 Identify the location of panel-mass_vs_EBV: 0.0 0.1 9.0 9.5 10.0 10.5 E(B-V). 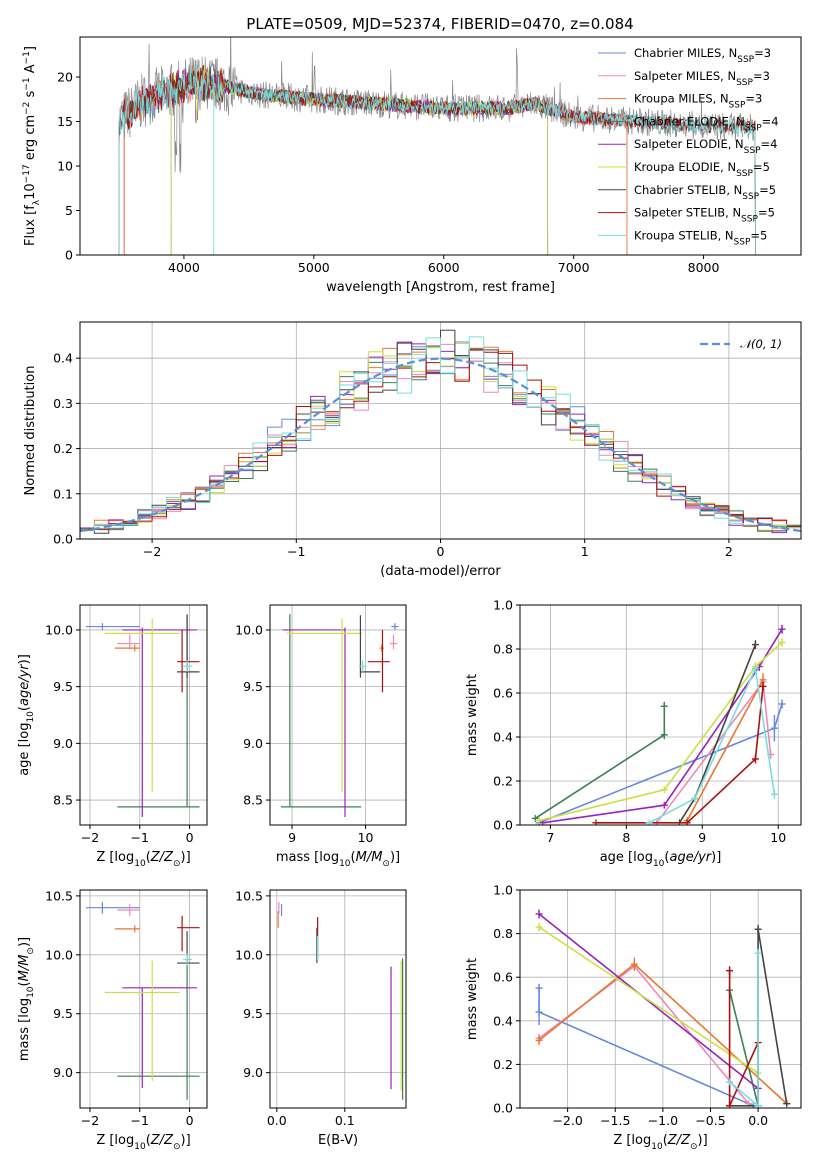
(321, 1018).